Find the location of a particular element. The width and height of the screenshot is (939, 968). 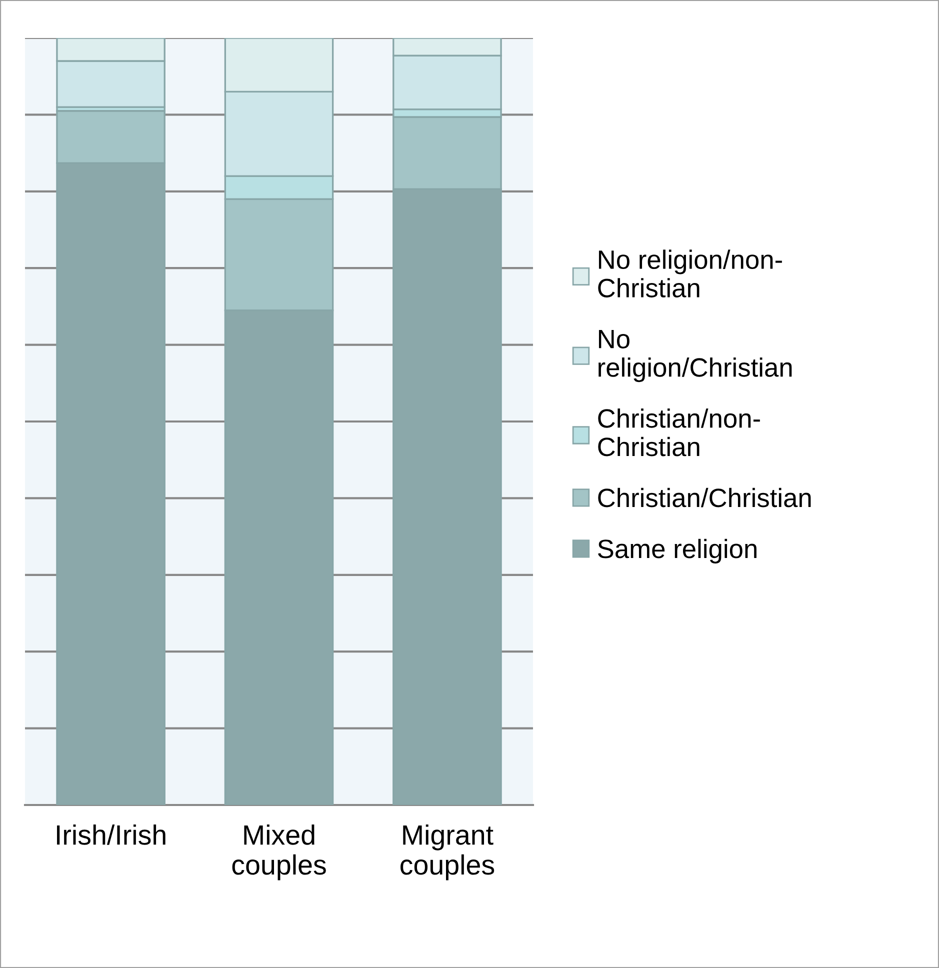

x-tick-label: Migrant couples is located at coordinates (447, 852).